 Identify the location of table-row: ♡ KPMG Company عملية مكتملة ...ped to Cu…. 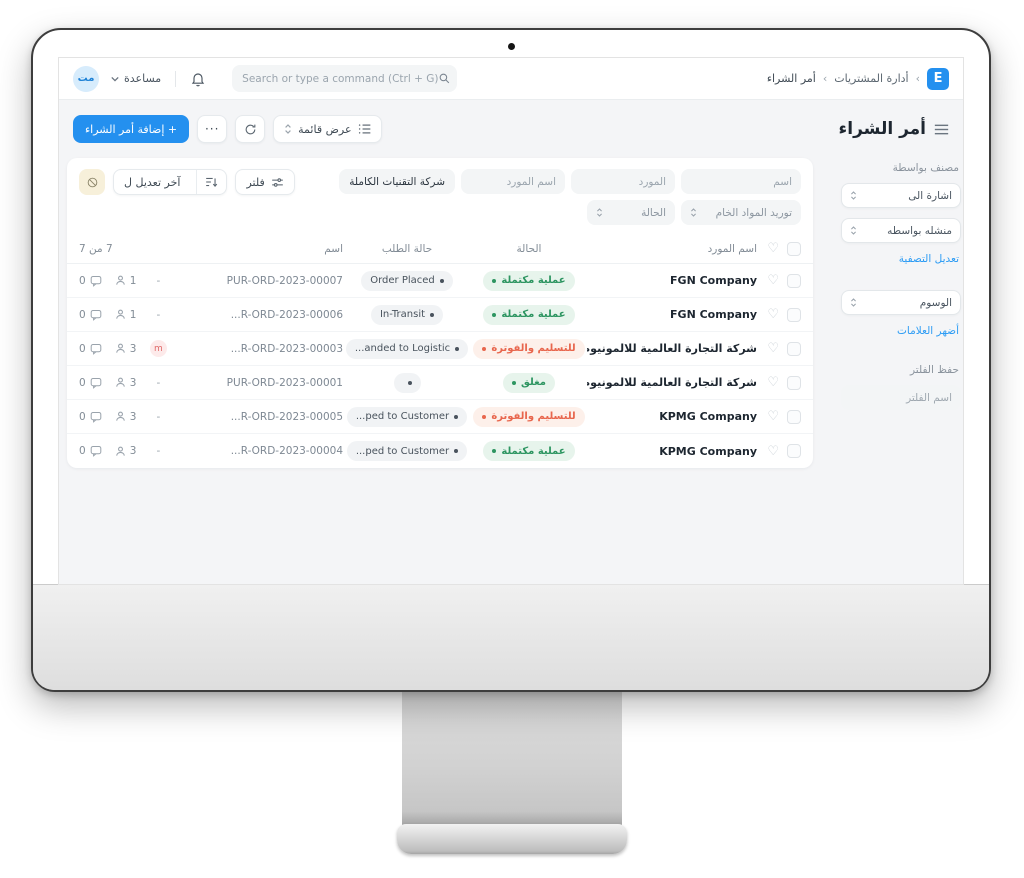
(440, 451).